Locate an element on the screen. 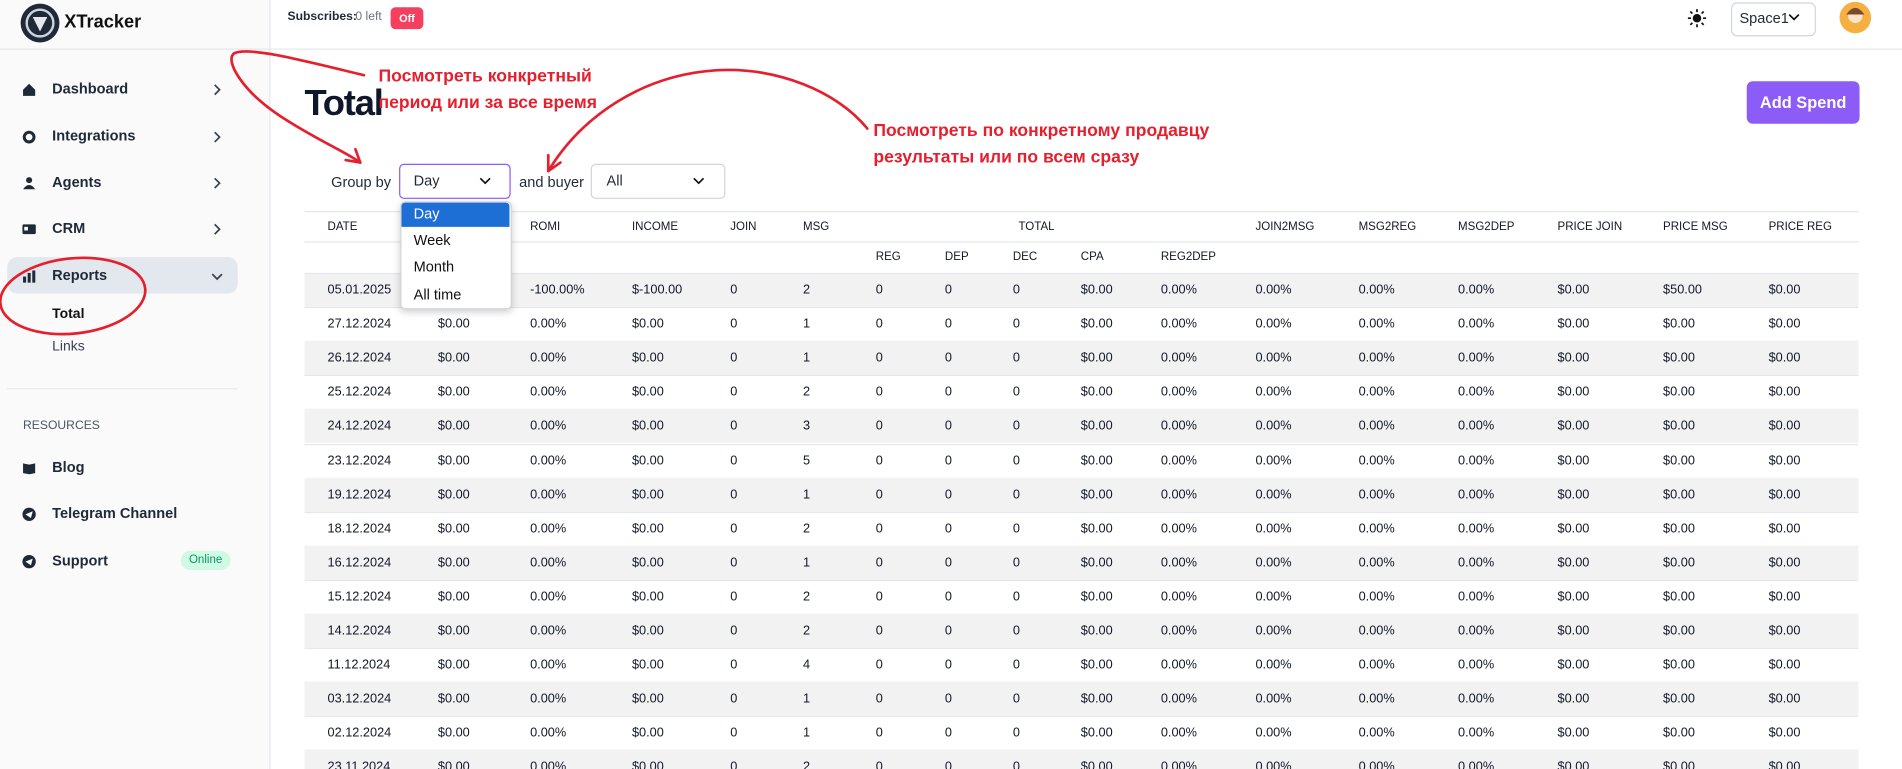 This screenshot has height=769, width=1902. table-border is located at coordinates (1081, 242).